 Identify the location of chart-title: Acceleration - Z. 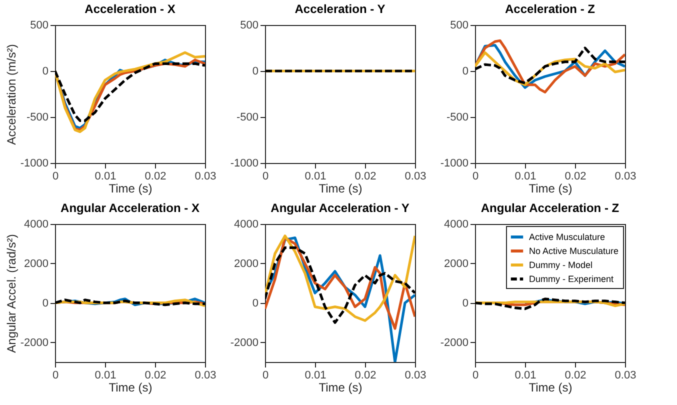
(550, 9).